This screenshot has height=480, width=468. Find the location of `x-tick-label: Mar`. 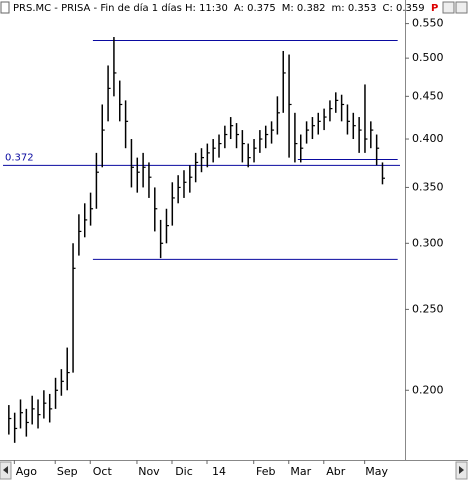

x-tick-label: Mar is located at coordinates (300, 471).